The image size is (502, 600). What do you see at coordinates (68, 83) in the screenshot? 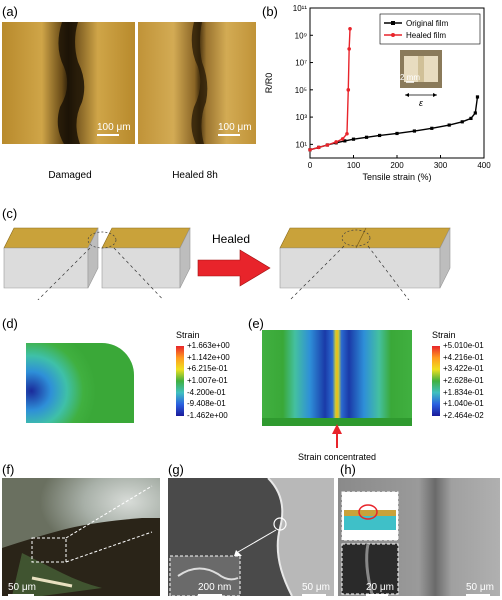
I see `micrograph-damaged: 100 μm` at bounding box center [68, 83].